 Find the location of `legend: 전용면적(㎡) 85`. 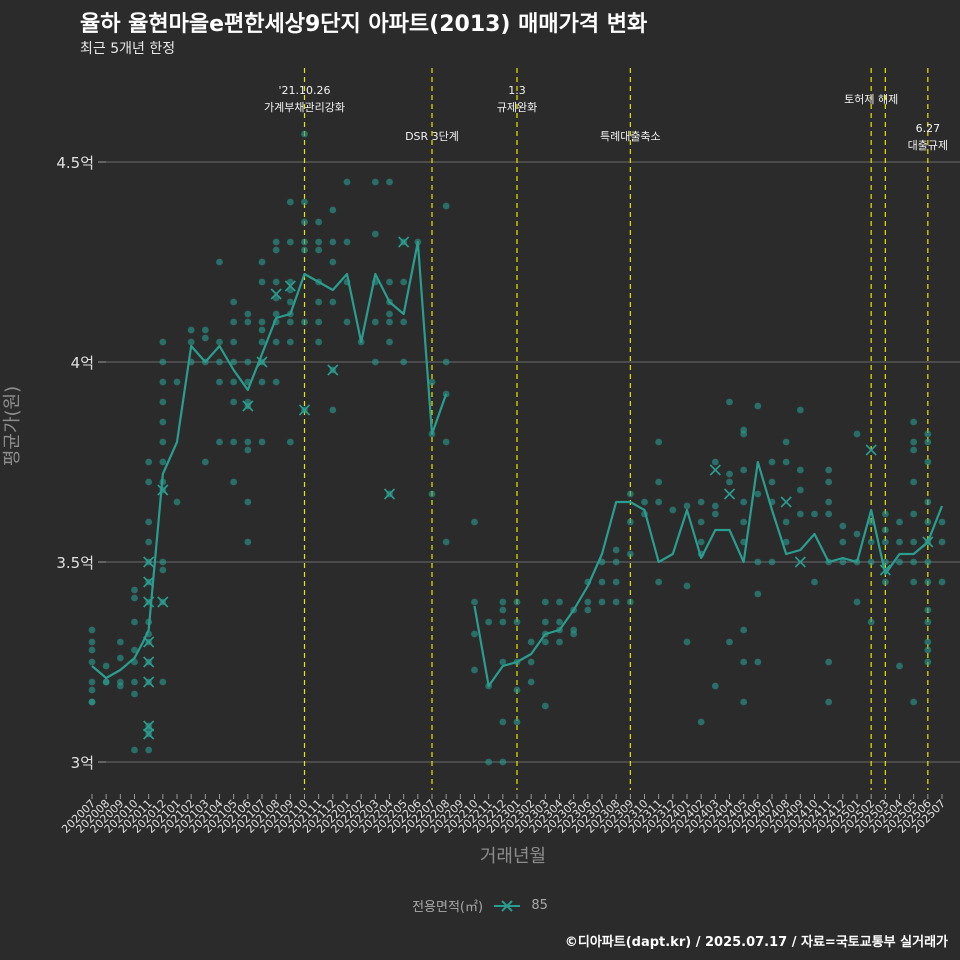

legend: 전용면적(㎡) 85 is located at coordinates (480, 905).